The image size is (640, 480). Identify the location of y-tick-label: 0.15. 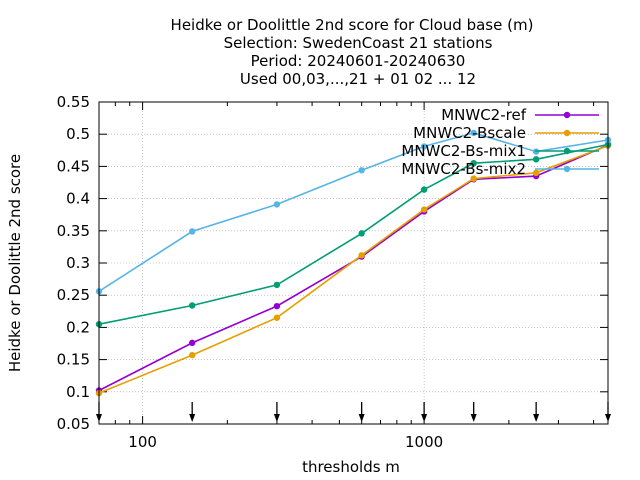
(73, 360).